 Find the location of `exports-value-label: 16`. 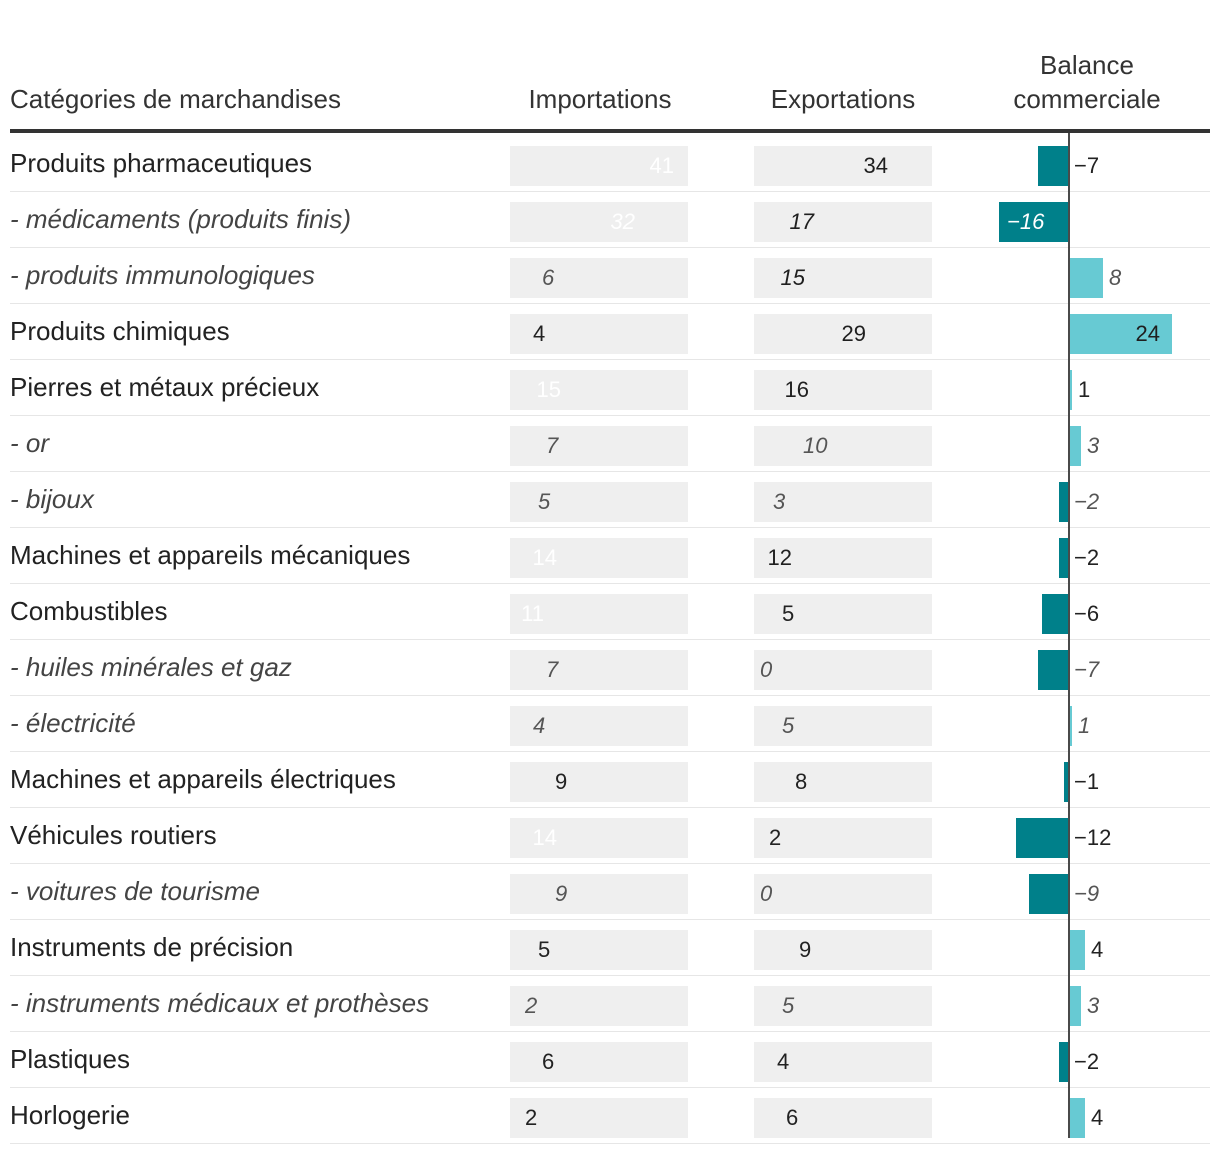

exports-value-label: 16 is located at coordinates (796, 389).